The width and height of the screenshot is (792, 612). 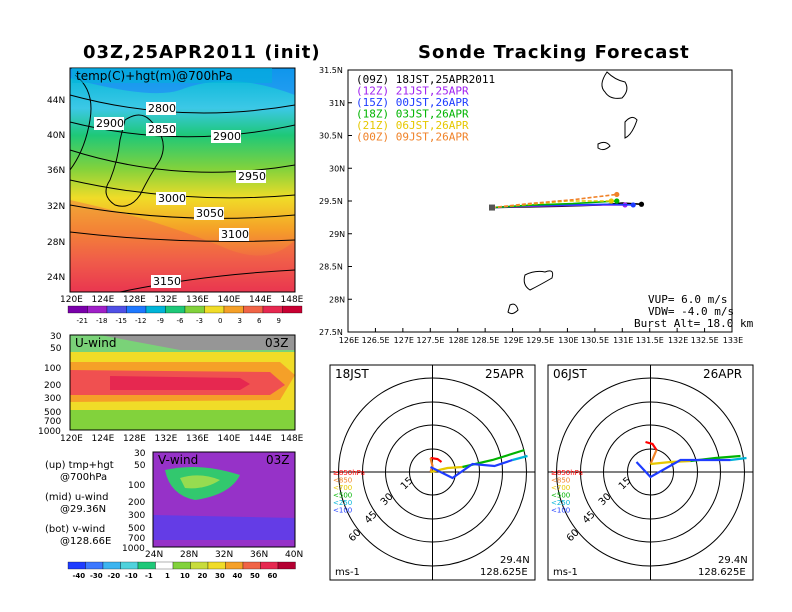 What do you see at coordinates (235, 234) in the screenshot?
I see `contour-label: 3100` at bounding box center [235, 234].